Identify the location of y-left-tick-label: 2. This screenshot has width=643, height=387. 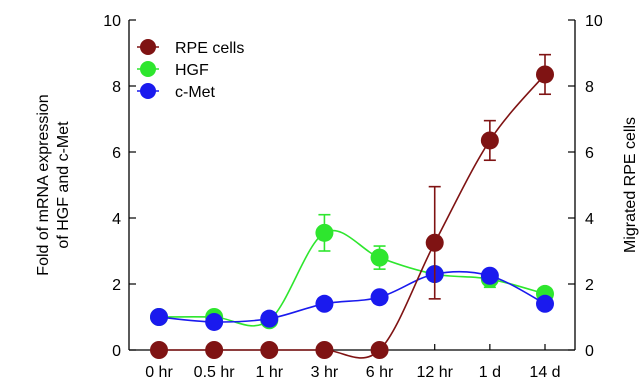
(116, 285).